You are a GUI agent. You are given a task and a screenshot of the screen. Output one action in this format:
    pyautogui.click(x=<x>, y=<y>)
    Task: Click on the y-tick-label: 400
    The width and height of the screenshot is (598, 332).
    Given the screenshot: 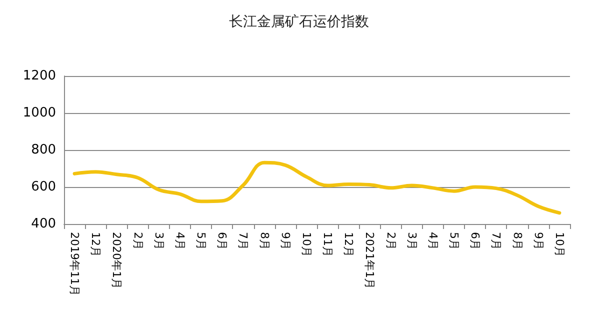 What is the action you would take?
    pyautogui.click(x=43, y=224)
    